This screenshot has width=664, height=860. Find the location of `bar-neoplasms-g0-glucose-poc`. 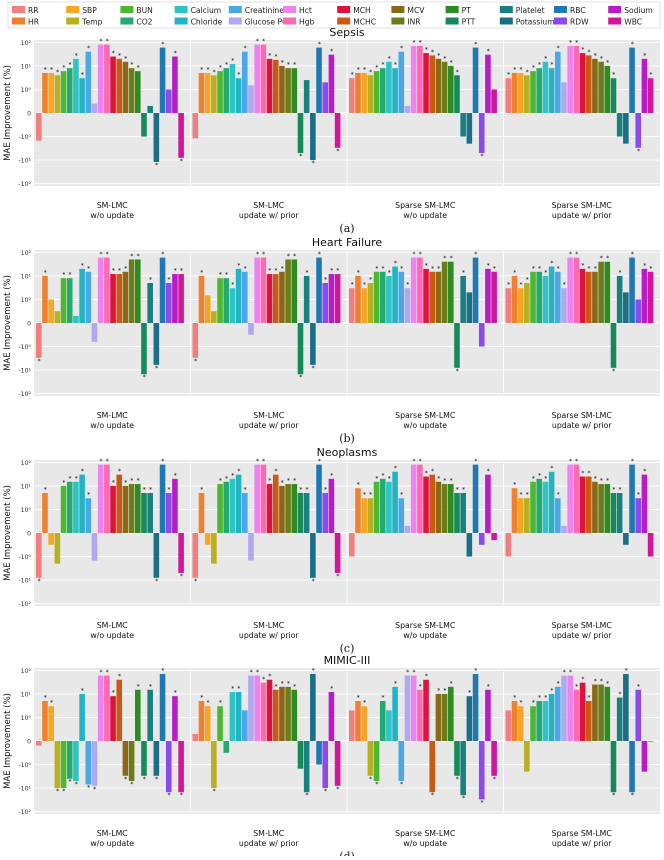

bar-neoplasms-g0-glucose-poc is located at coordinates (94, 547).